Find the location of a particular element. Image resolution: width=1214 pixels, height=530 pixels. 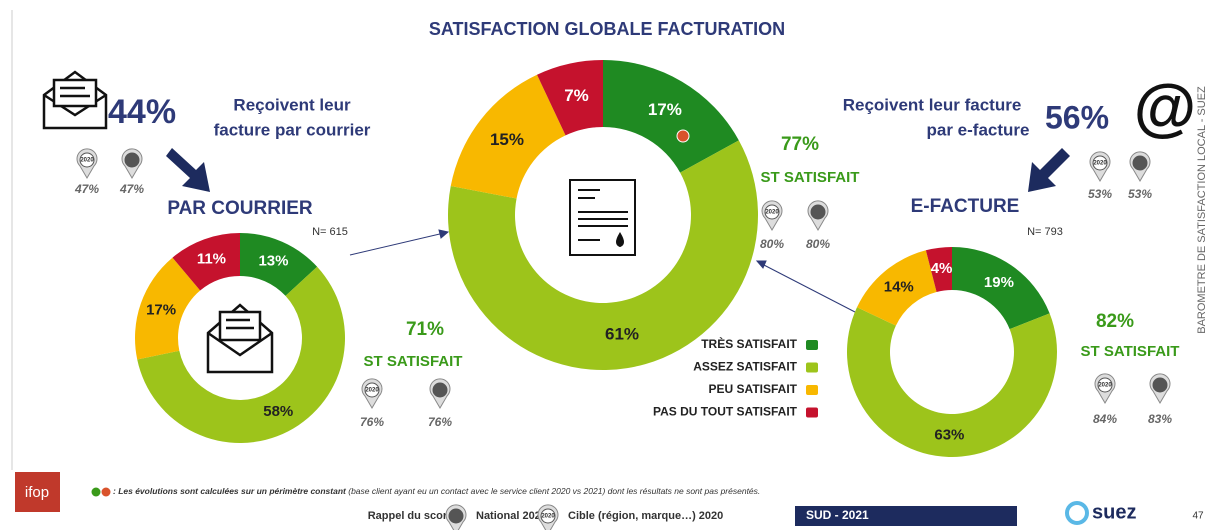

suez-logo is located at coordinates (1077, 513).